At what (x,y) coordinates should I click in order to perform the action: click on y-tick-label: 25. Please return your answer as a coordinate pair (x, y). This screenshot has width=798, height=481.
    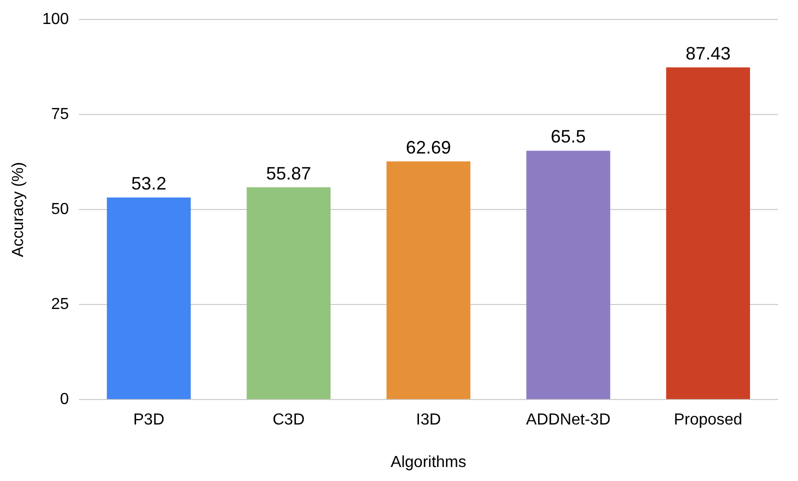
    Looking at the image, I should click on (60, 305).